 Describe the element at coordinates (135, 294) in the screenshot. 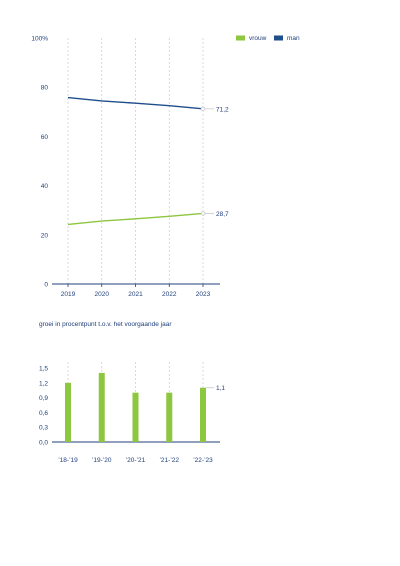

I see `line-chart-x-tick-label: 2021` at that location.